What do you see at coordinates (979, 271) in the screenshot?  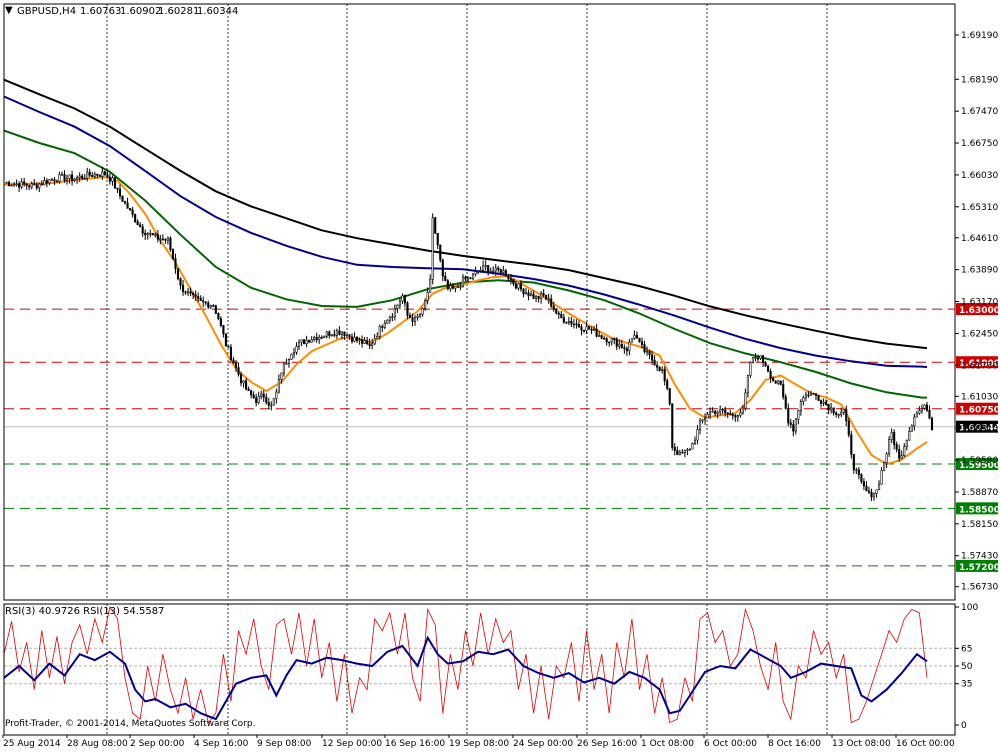 I see `y-tick-label: 1.63890` at bounding box center [979, 271].